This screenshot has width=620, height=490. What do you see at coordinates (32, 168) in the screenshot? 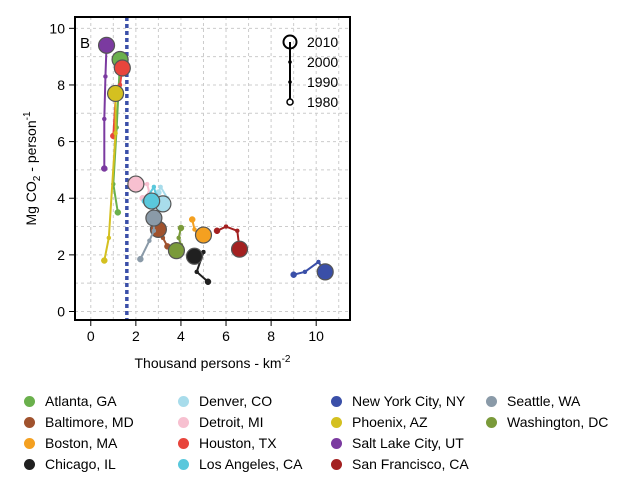
I see `y-axis-label: Mg CO2 - person-1` at bounding box center [32, 168].